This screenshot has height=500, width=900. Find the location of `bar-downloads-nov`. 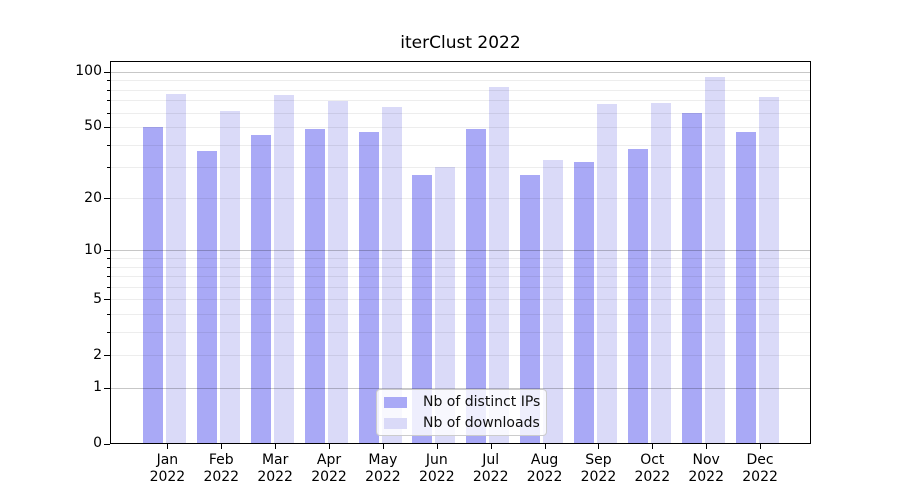

bar-downloads-nov is located at coordinates (714, 260).